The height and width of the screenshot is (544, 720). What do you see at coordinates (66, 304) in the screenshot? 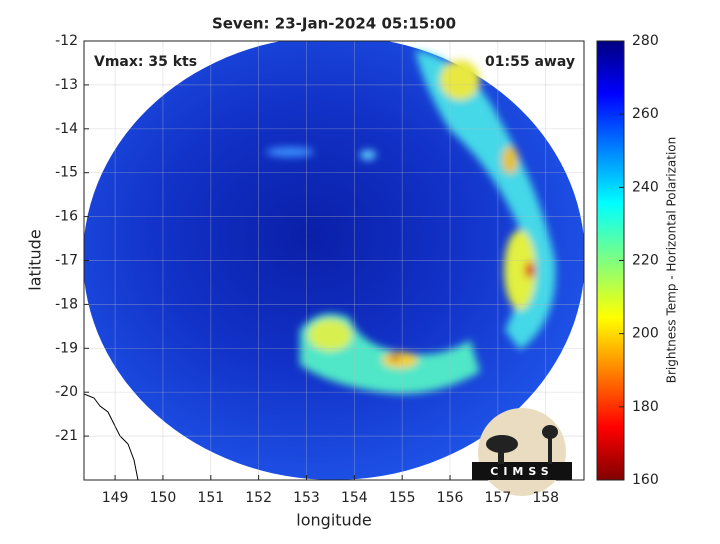
I see `y-tick-label: -18` at bounding box center [66, 304].